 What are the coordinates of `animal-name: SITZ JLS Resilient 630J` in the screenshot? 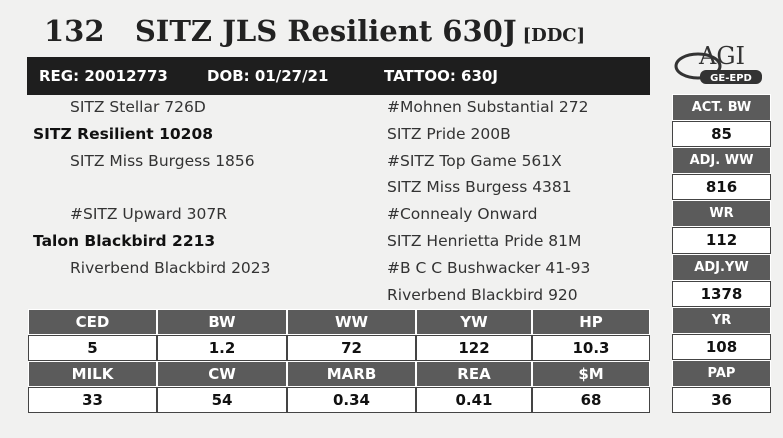 It's located at (325, 31).